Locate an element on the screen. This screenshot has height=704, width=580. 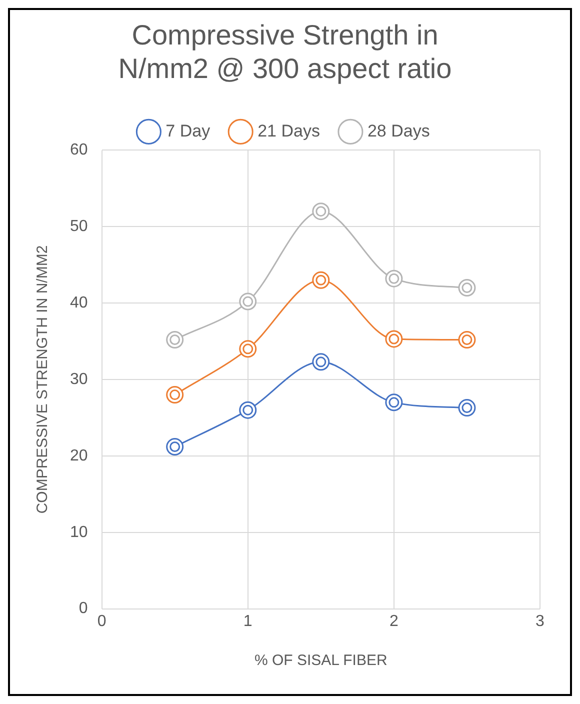
x-tick-label: 2 is located at coordinates (393, 621).